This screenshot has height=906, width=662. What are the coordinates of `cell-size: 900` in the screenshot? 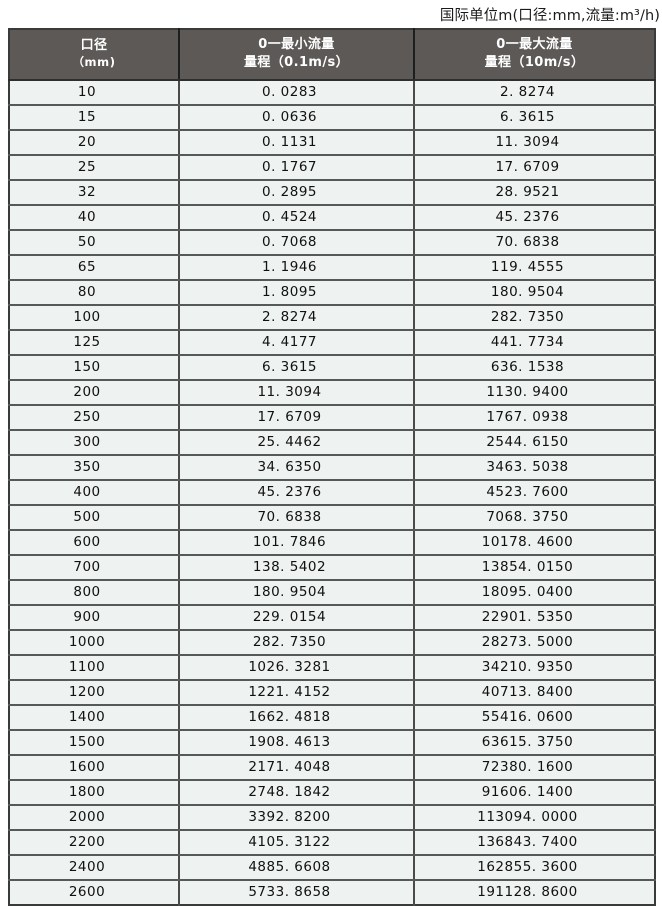 It's located at (94, 618).